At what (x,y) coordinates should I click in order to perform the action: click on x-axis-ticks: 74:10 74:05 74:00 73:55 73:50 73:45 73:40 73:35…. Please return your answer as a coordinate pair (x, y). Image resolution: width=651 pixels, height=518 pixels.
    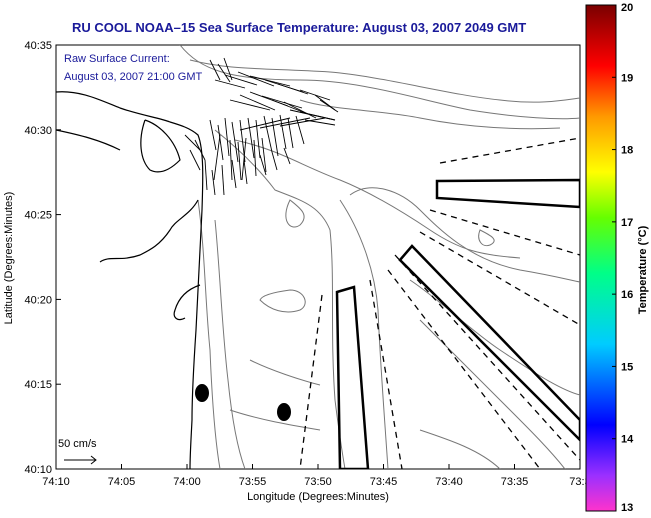
    Looking at the image, I should click on (316, 476).